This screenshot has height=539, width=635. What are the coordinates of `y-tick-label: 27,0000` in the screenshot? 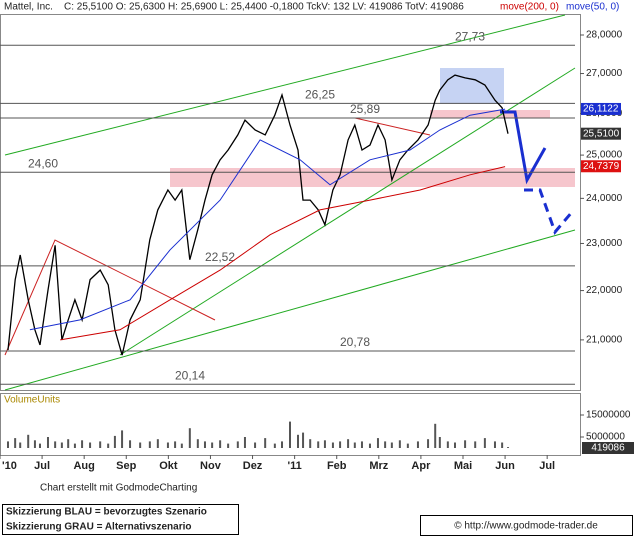 It's located at (604, 73).